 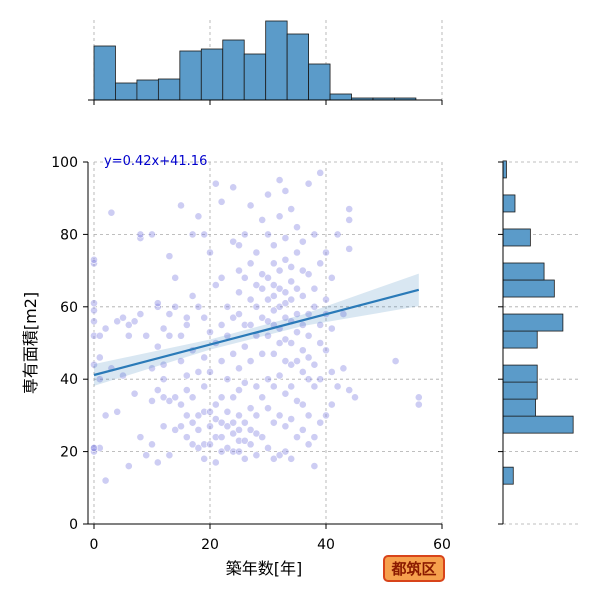 I want to click on y-tick-label: 40, so click(x=69, y=380).